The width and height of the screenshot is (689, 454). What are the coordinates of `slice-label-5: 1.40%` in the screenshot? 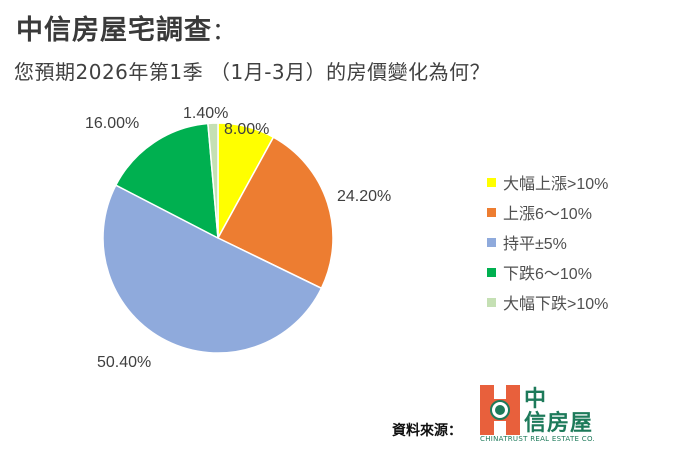 It's located at (206, 113).